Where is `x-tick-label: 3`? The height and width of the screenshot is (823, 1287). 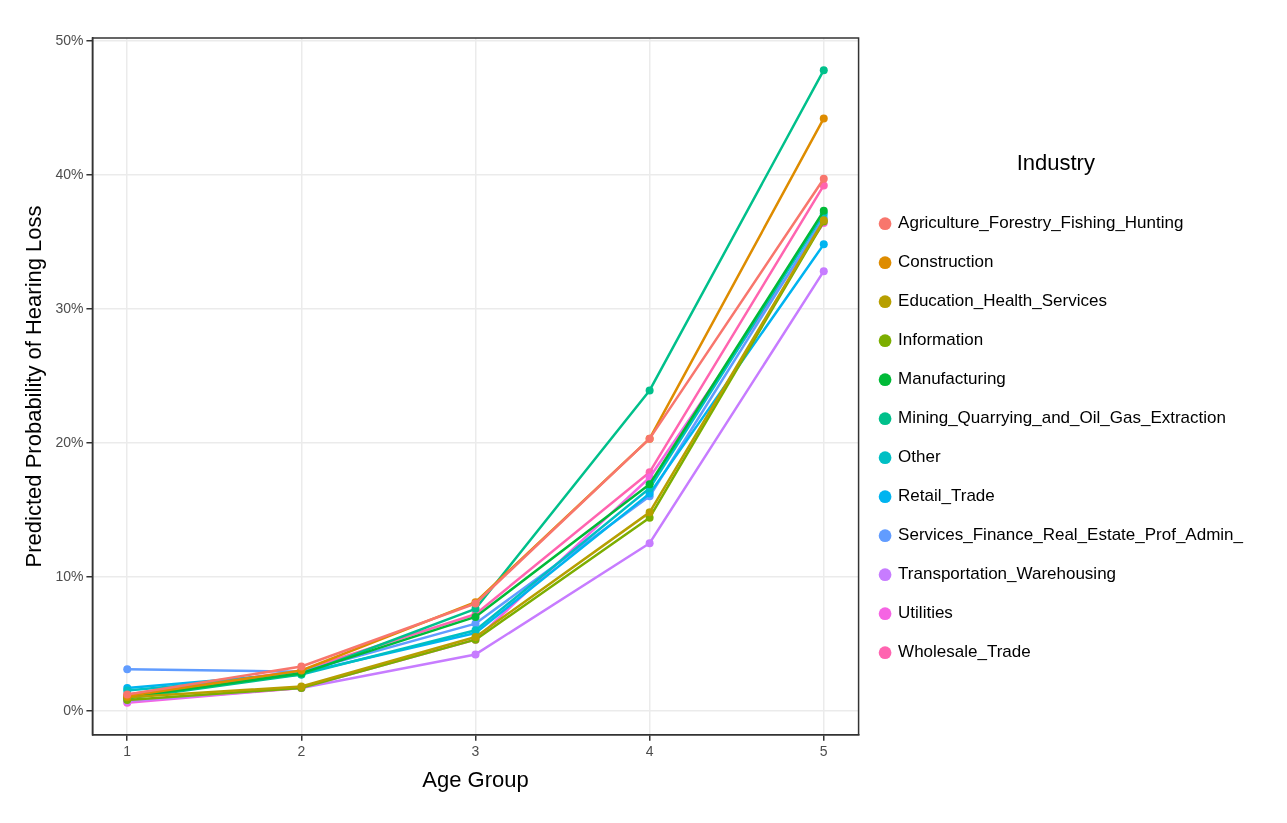
x-tick-label: 3 is located at coordinates (475, 751).